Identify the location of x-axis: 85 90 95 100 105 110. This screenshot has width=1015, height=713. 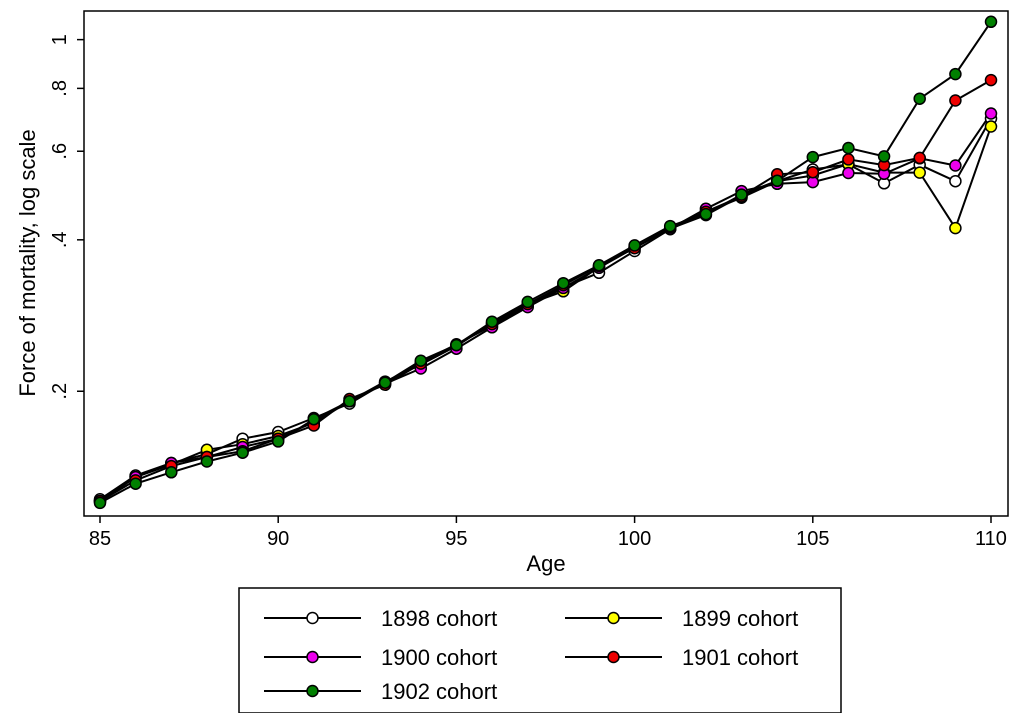
(548, 533).